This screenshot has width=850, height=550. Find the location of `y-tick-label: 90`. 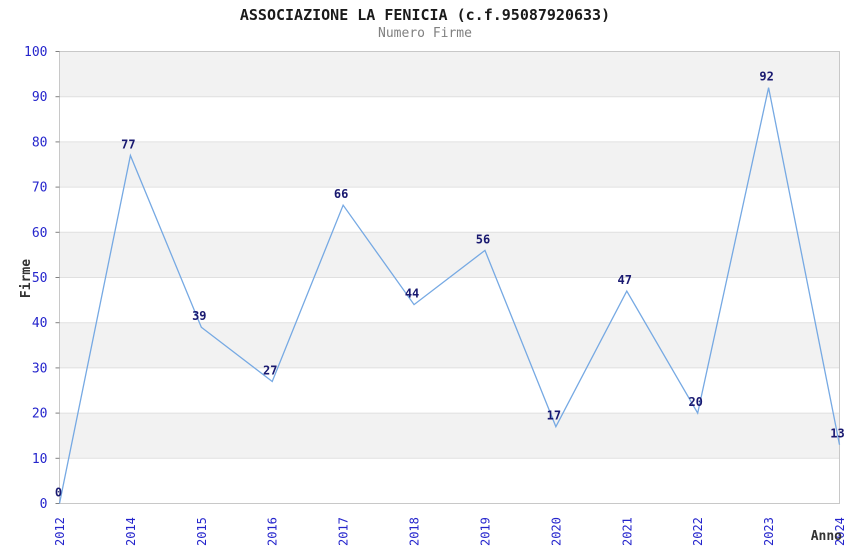

y-tick-label: 90 is located at coordinates (40, 97).